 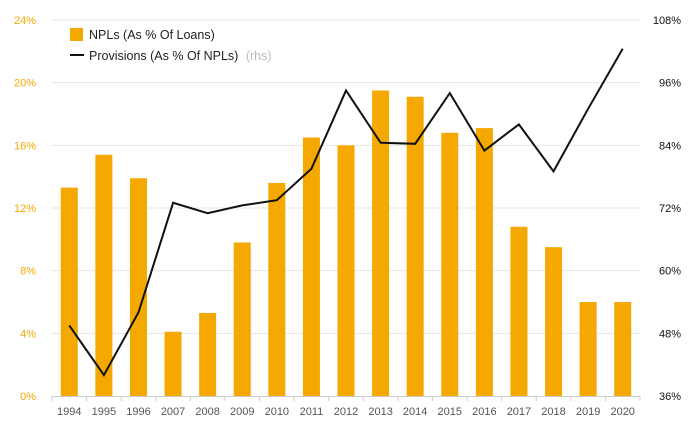 I want to click on x-tick-label: 2019, so click(x=588, y=412).